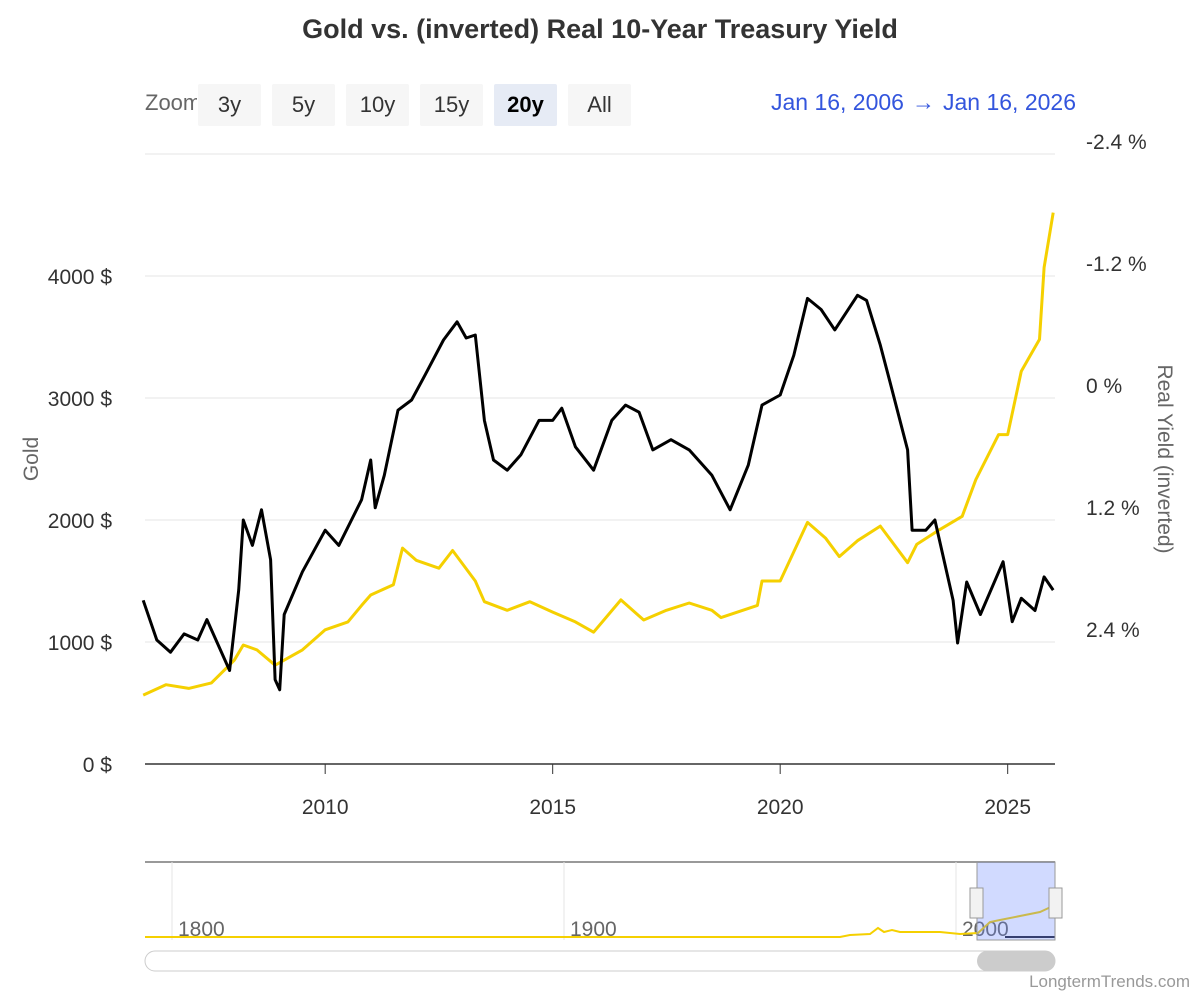  Describe the element at coordinates (303, 105) in the screenshot. I see `zoom-5y-button: 5y` at that location.